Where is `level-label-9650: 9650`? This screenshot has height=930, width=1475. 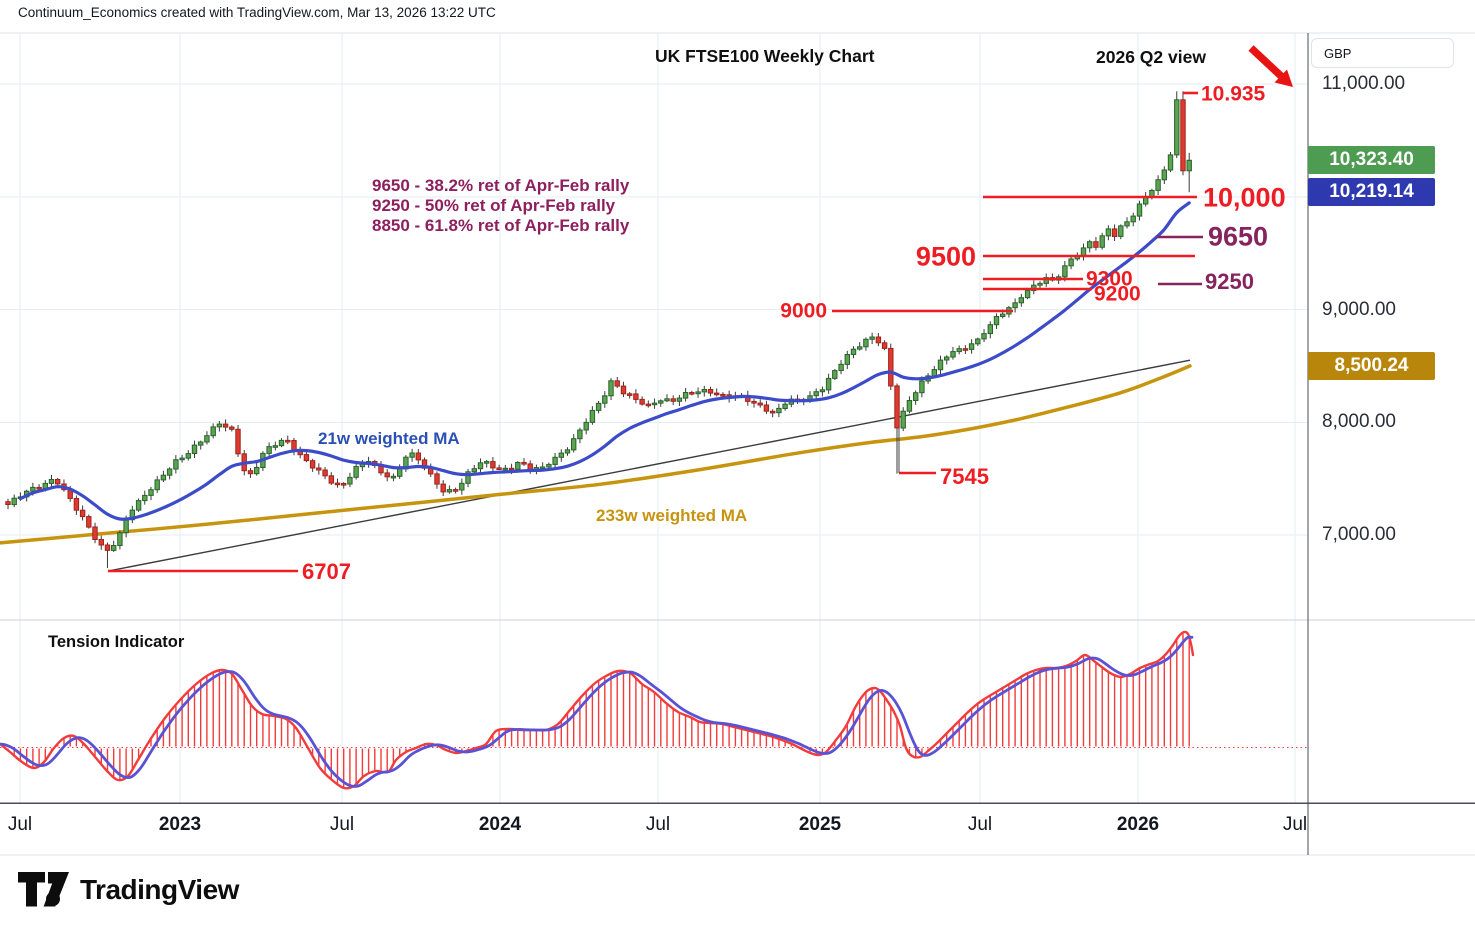 level-label-9650: 9650 is located at coordinates (1238, 236).